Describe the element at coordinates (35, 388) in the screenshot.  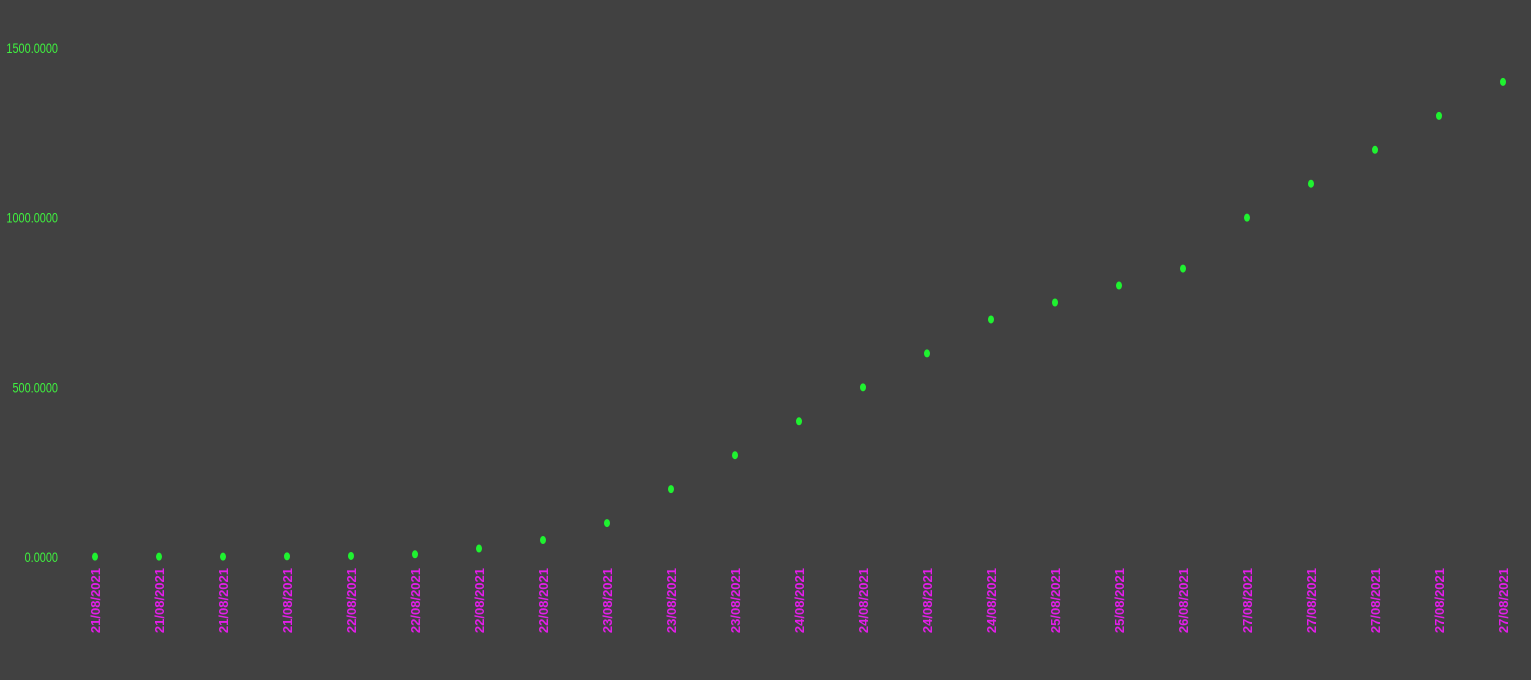
I see `y-tick-label: 500.0000` at that location.